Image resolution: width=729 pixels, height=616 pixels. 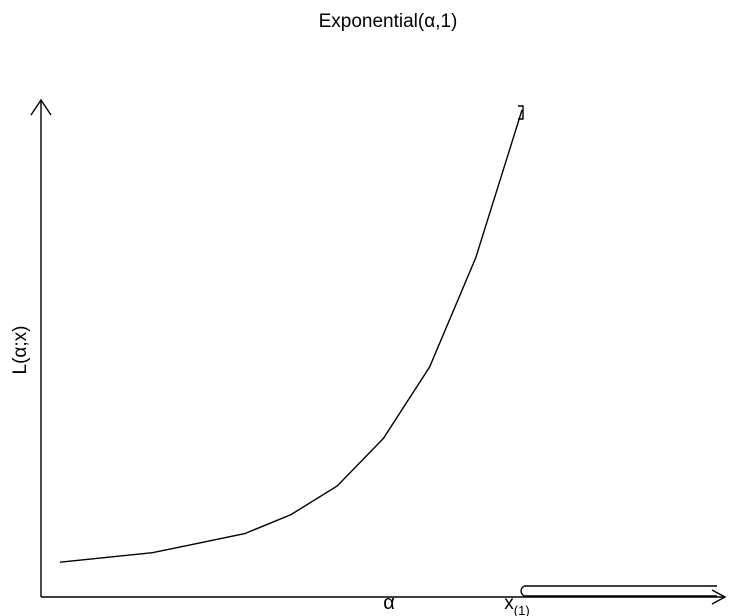 What do you see at coordinates (509, 603) in the screenshot?
I see `x-axis-marker-base: x` at bounding box center [509, 603].